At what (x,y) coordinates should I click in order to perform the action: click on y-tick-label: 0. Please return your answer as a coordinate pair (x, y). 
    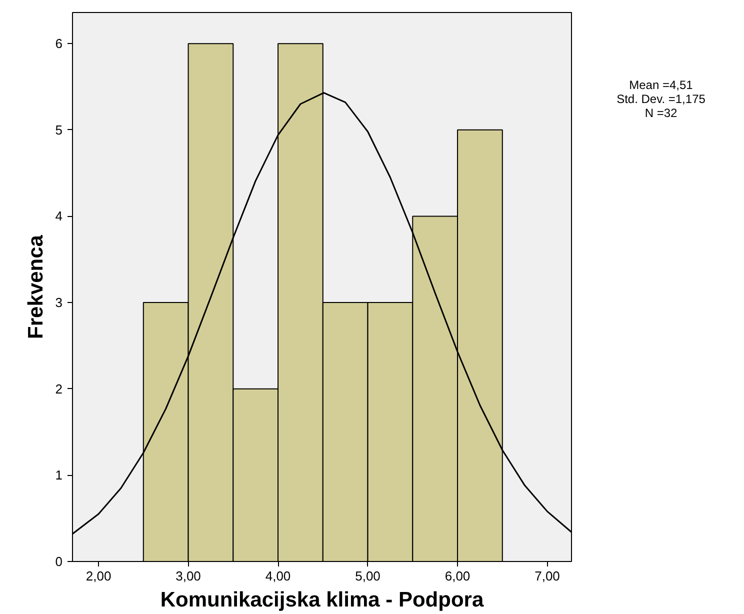
    Looking at the image, I should click on (59, 561).